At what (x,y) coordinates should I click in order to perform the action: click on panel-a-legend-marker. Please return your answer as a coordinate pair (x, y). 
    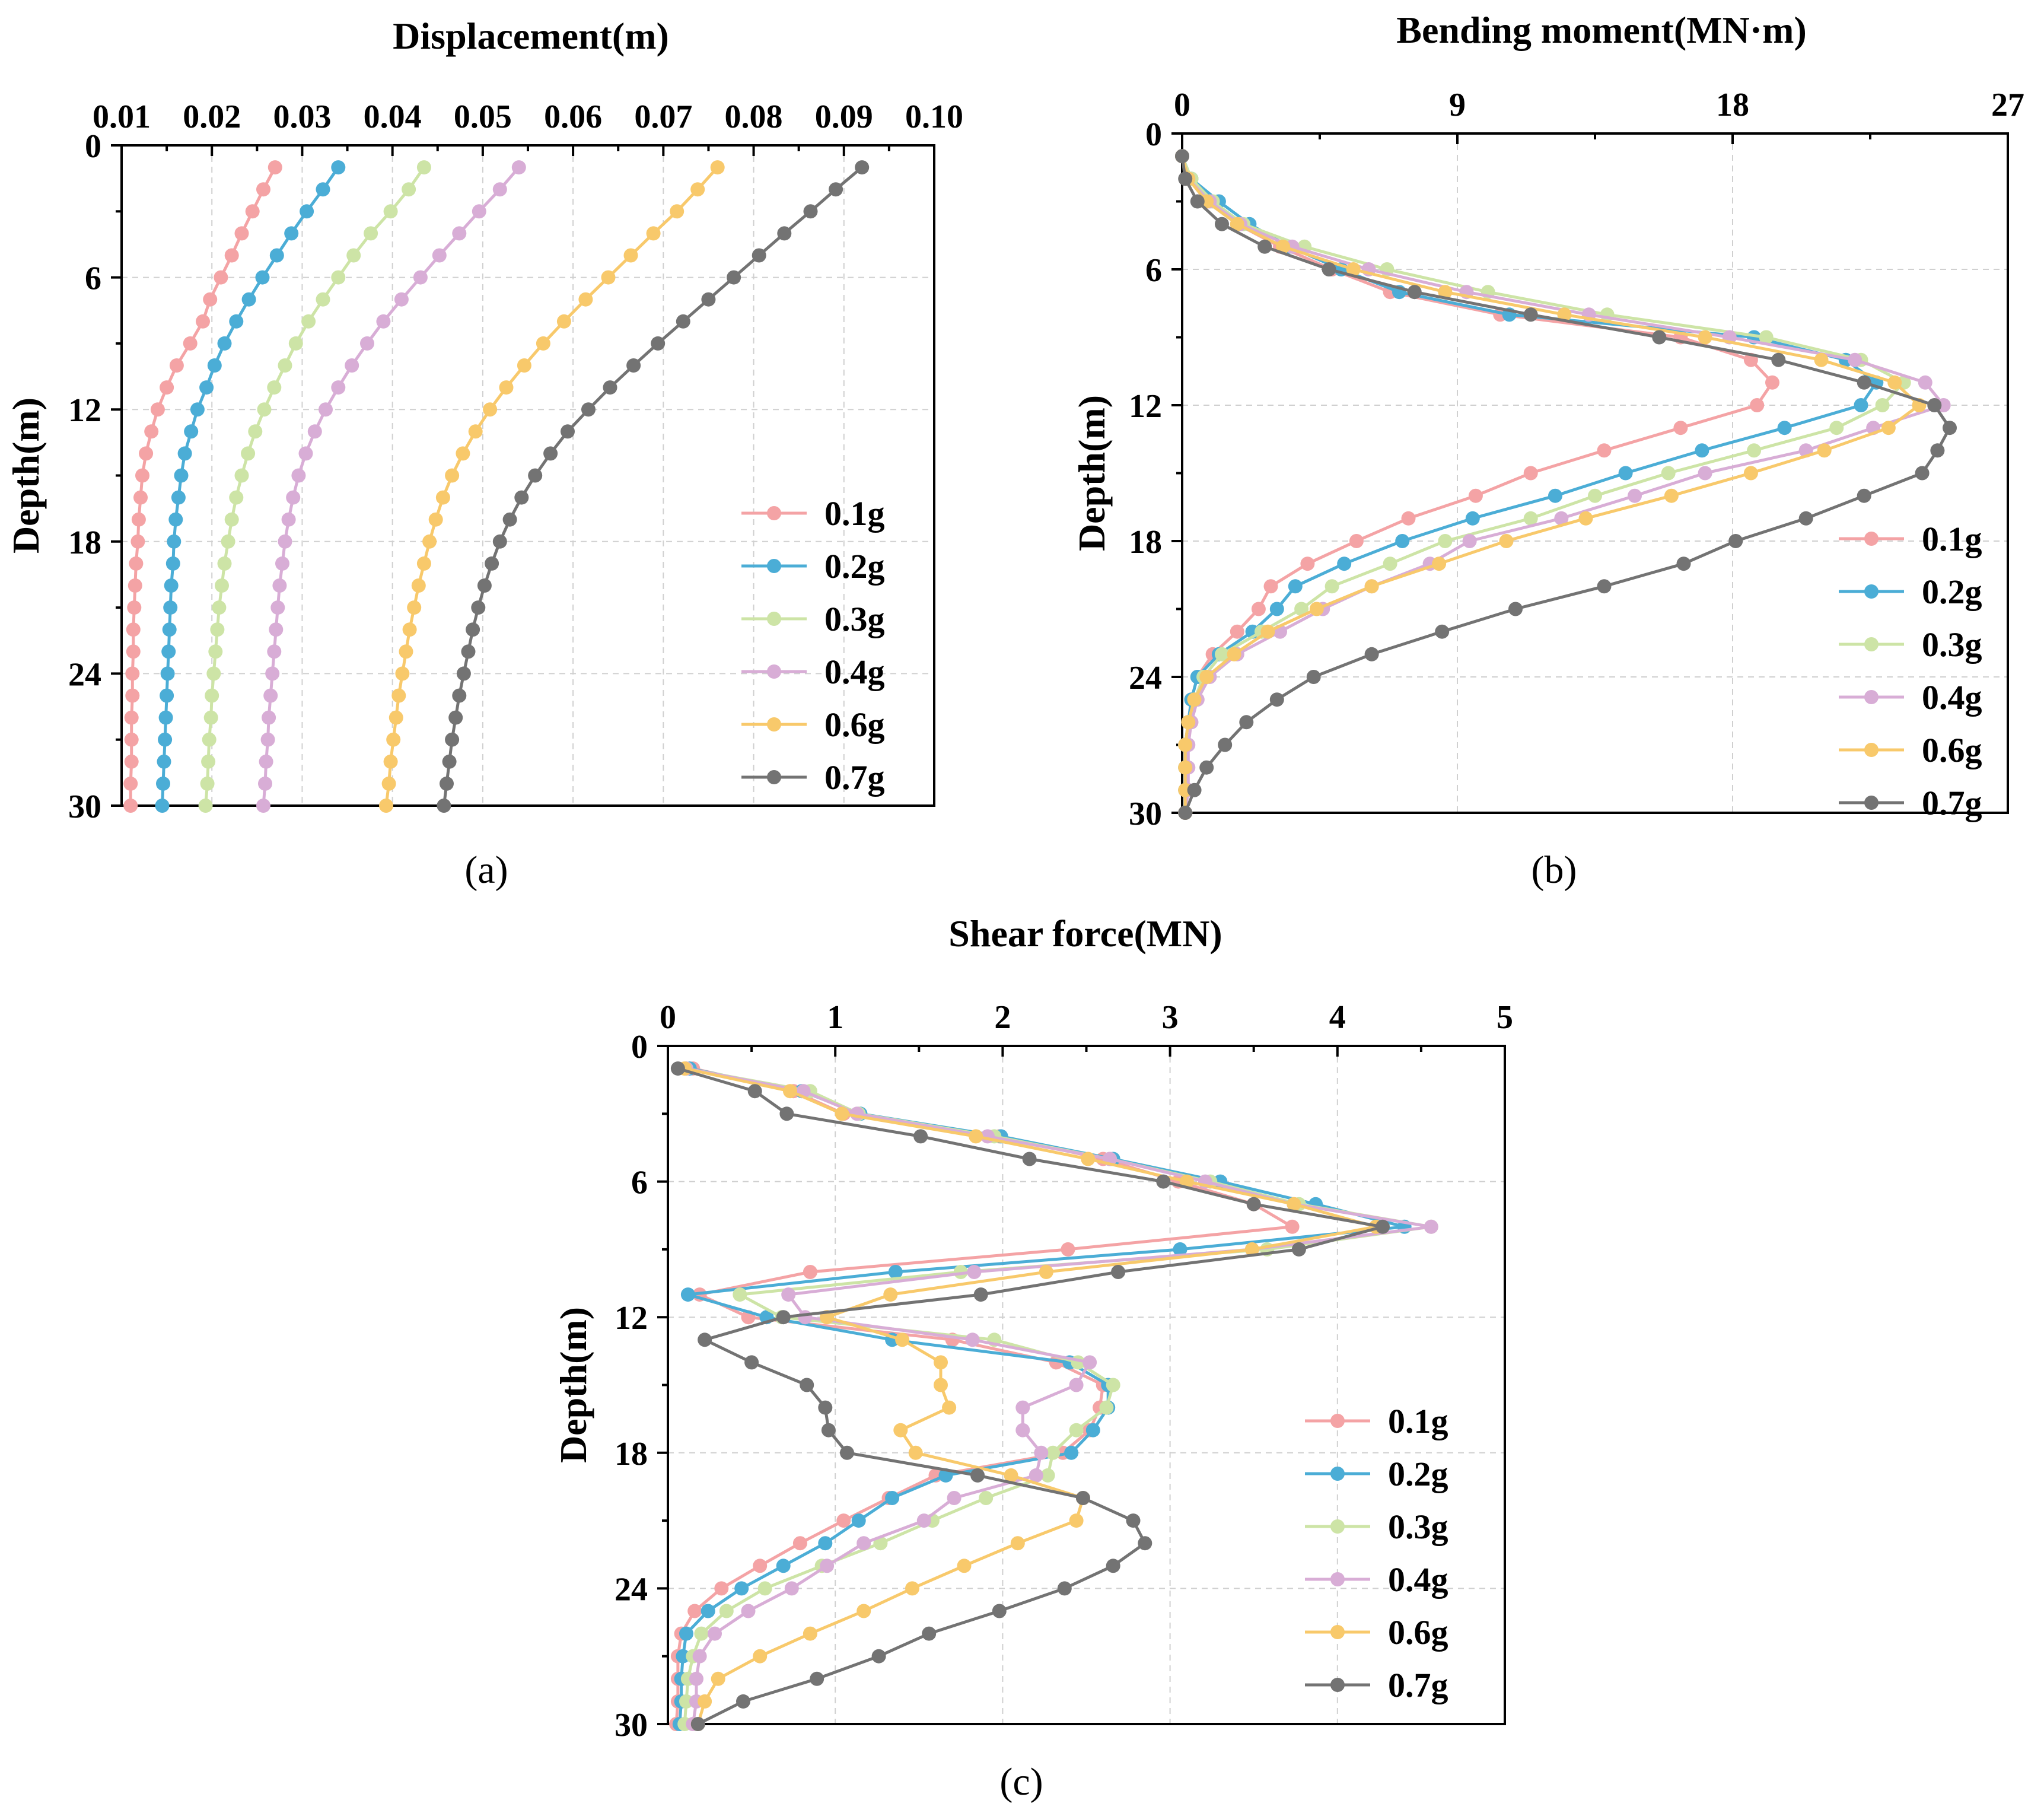
    Looking at the image, I should click on (774, 619).